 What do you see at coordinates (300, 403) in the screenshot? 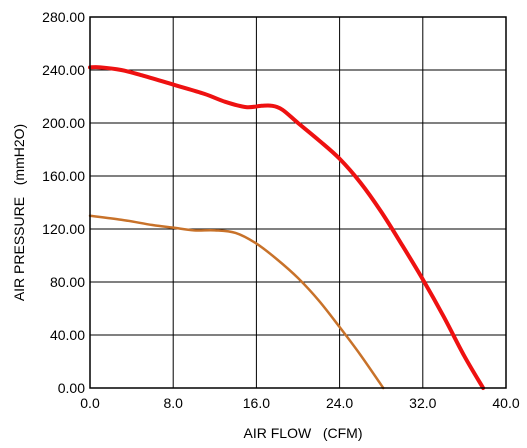
I see `x-tick-labels: 0.0 8.0 16.0 24.0 32.0 40.0` at bounding box center [300, 403].